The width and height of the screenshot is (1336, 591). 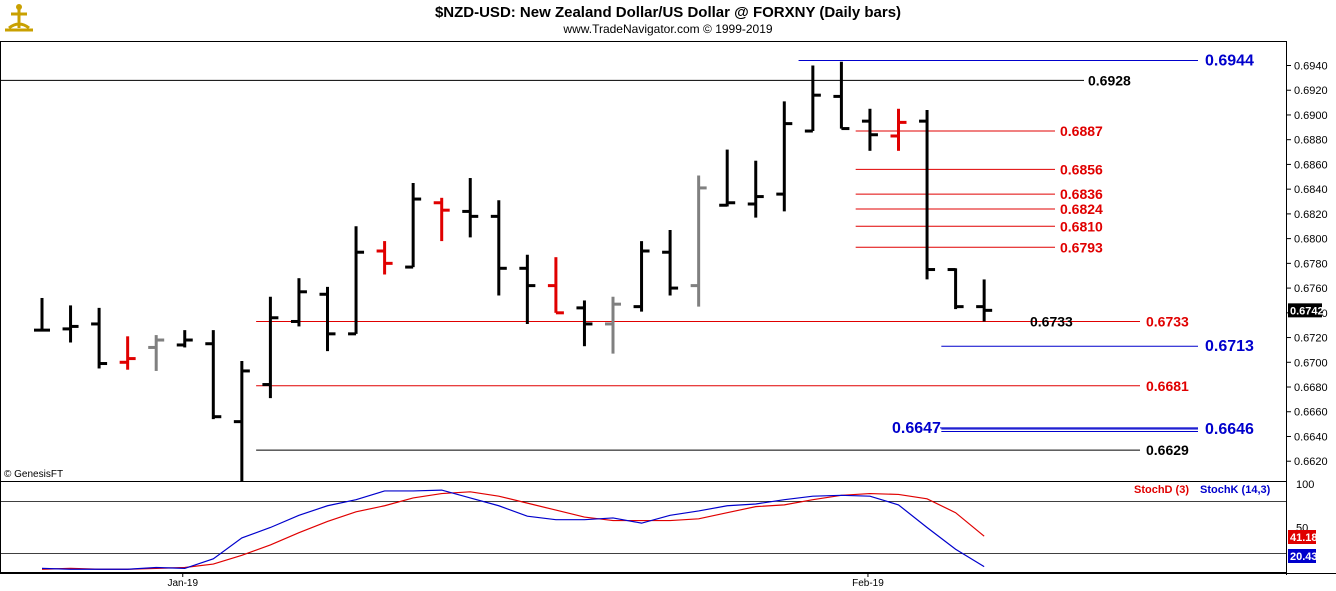 What do you see at coordinates (1167, 450) in the screenshot?
I see `level-label: 0.6629` at bounding box center [1167, 450].